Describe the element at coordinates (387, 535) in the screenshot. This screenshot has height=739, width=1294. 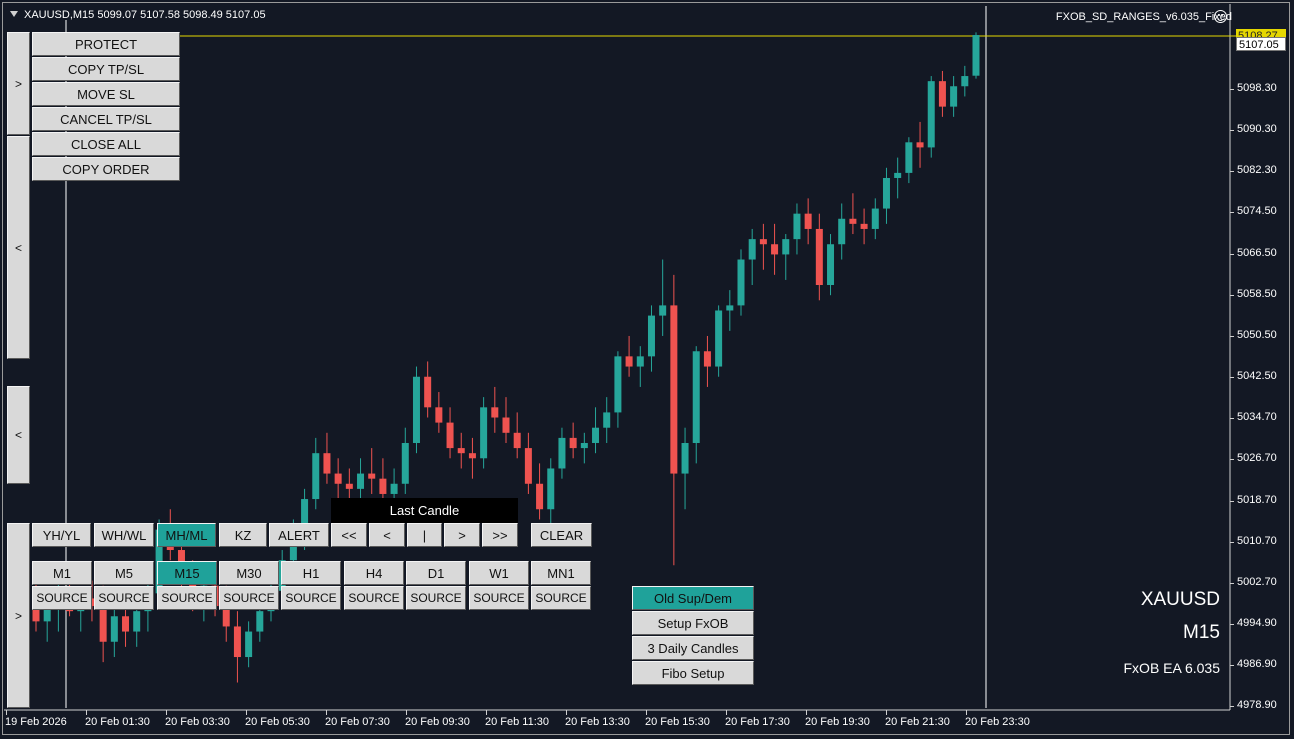
I see `prev-candle-button: <` at that location.